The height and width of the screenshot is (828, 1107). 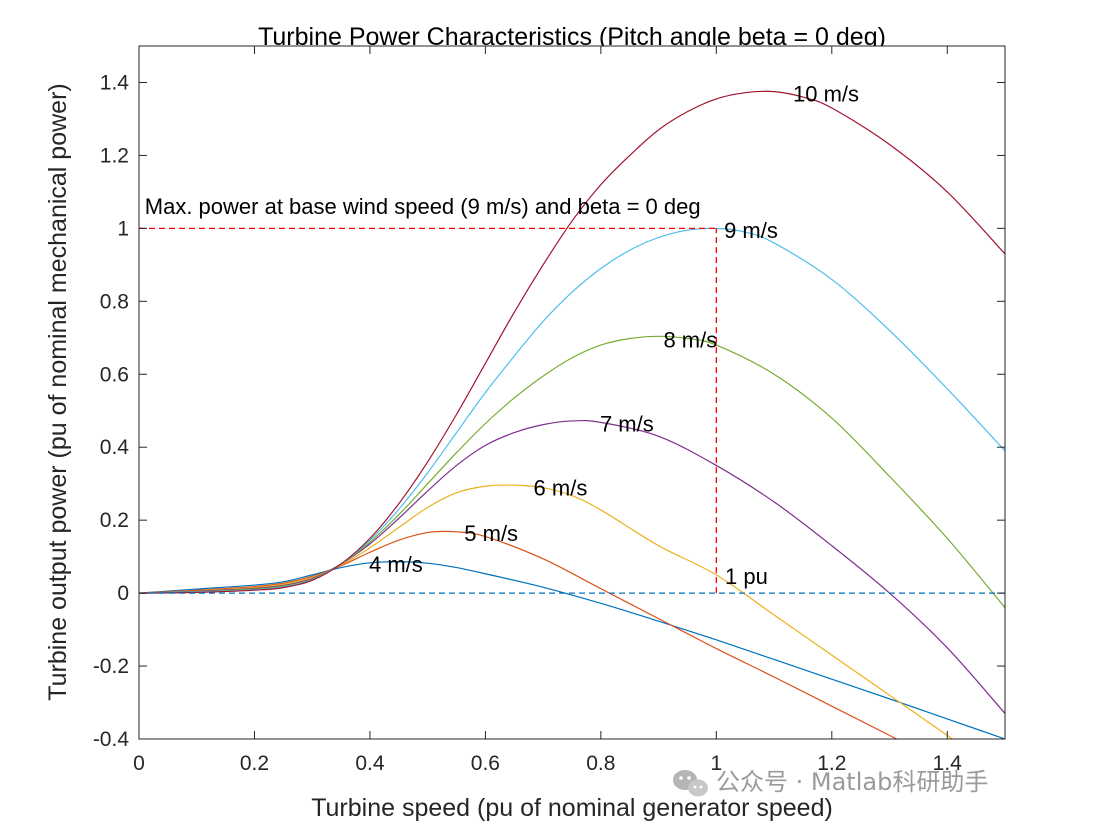 I want to click on y-tick-label: -0.4, so click(x=111, y=739).